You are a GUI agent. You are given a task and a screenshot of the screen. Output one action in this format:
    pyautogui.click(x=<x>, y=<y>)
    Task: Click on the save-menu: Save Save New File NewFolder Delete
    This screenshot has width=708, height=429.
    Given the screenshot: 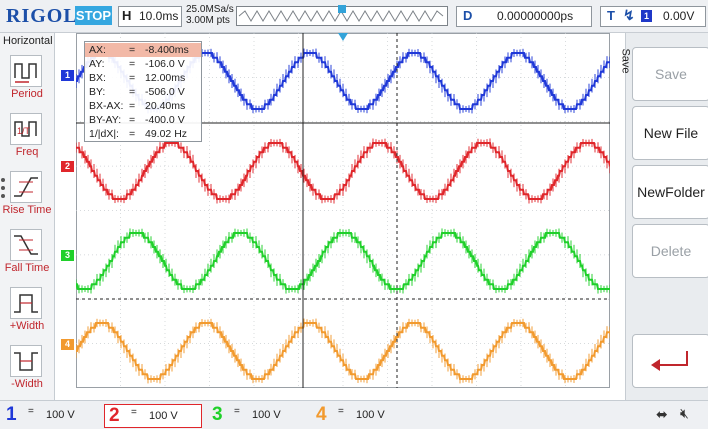 What is the action you would take?
    pyautogui.click(x=664, y=216)
    